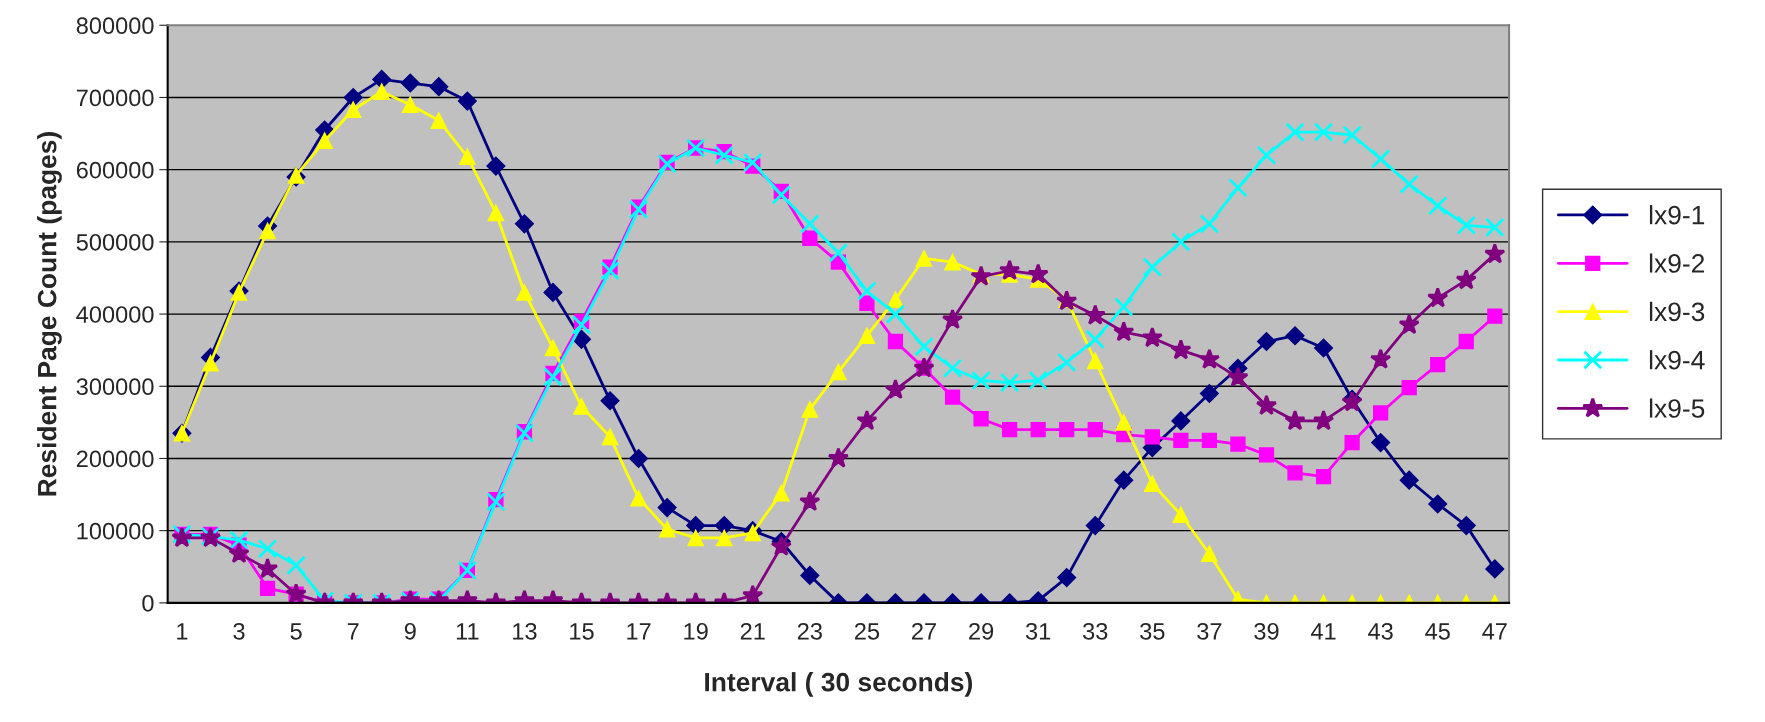  I want to click on x-tick-label: 25, so click(867, 631).